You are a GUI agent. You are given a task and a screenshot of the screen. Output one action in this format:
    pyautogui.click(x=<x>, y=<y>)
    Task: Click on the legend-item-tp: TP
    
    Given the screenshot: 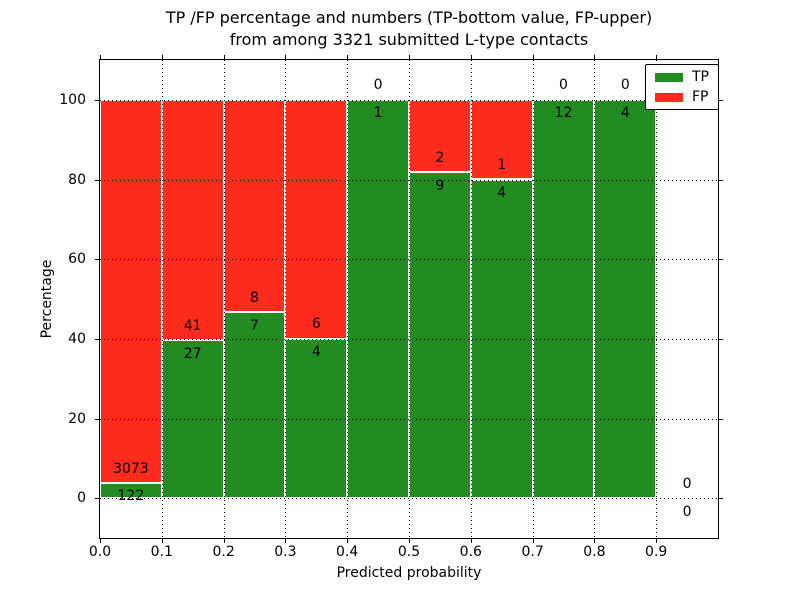 What is the action you would take?
    pyautogui.click(x=682, y=77)
    